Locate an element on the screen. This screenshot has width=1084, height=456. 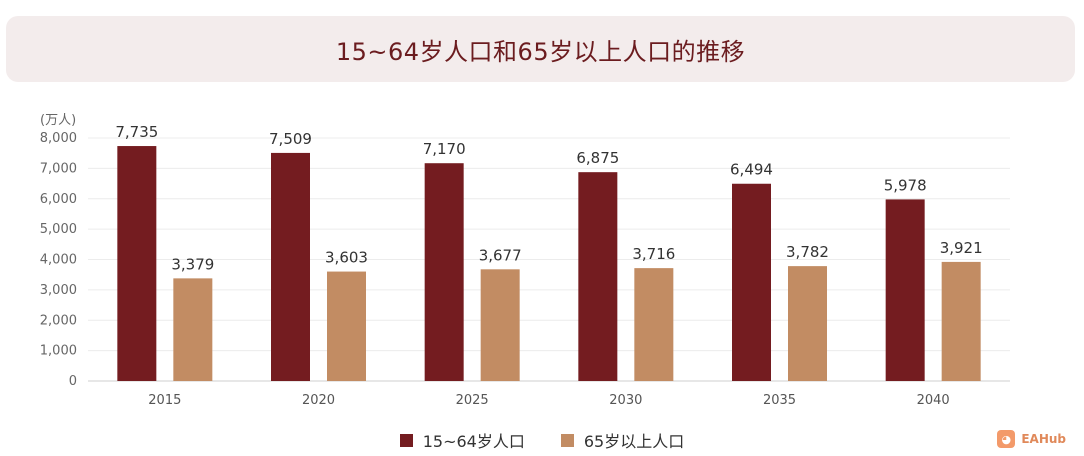
x-tick-label: 2040 is located at coordinates (933, 400).